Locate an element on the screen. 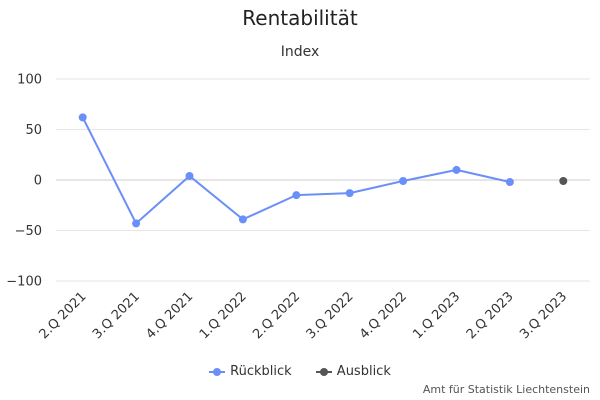 This screenshot has height=400, width=600. x-tick-label: 3.Q 2021 is located at coordinates (116, 315).